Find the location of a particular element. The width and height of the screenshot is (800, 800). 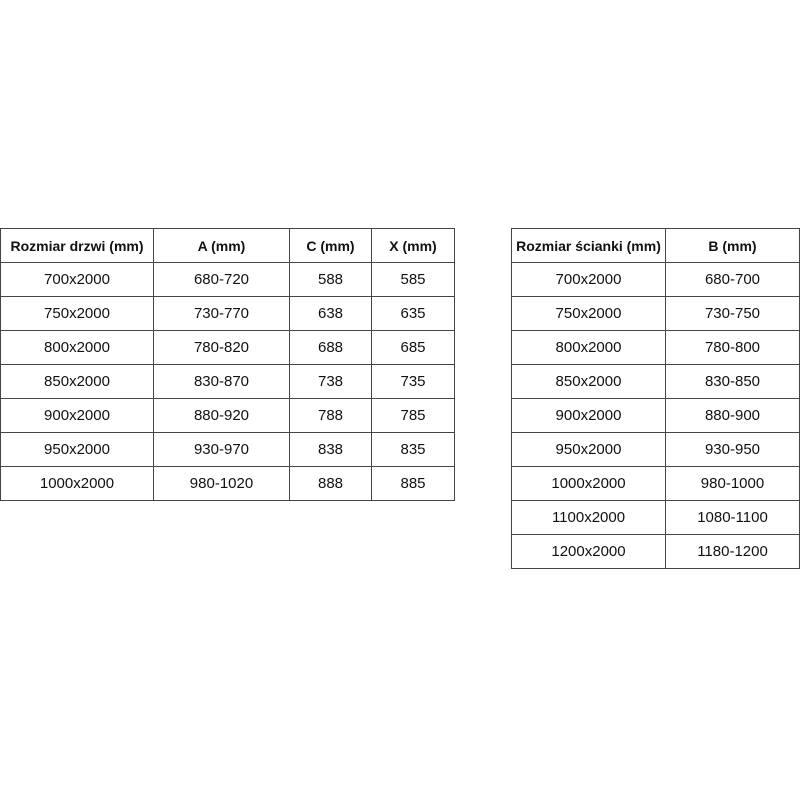

table-cell: 880-900 is located at coordinates (732, 415).